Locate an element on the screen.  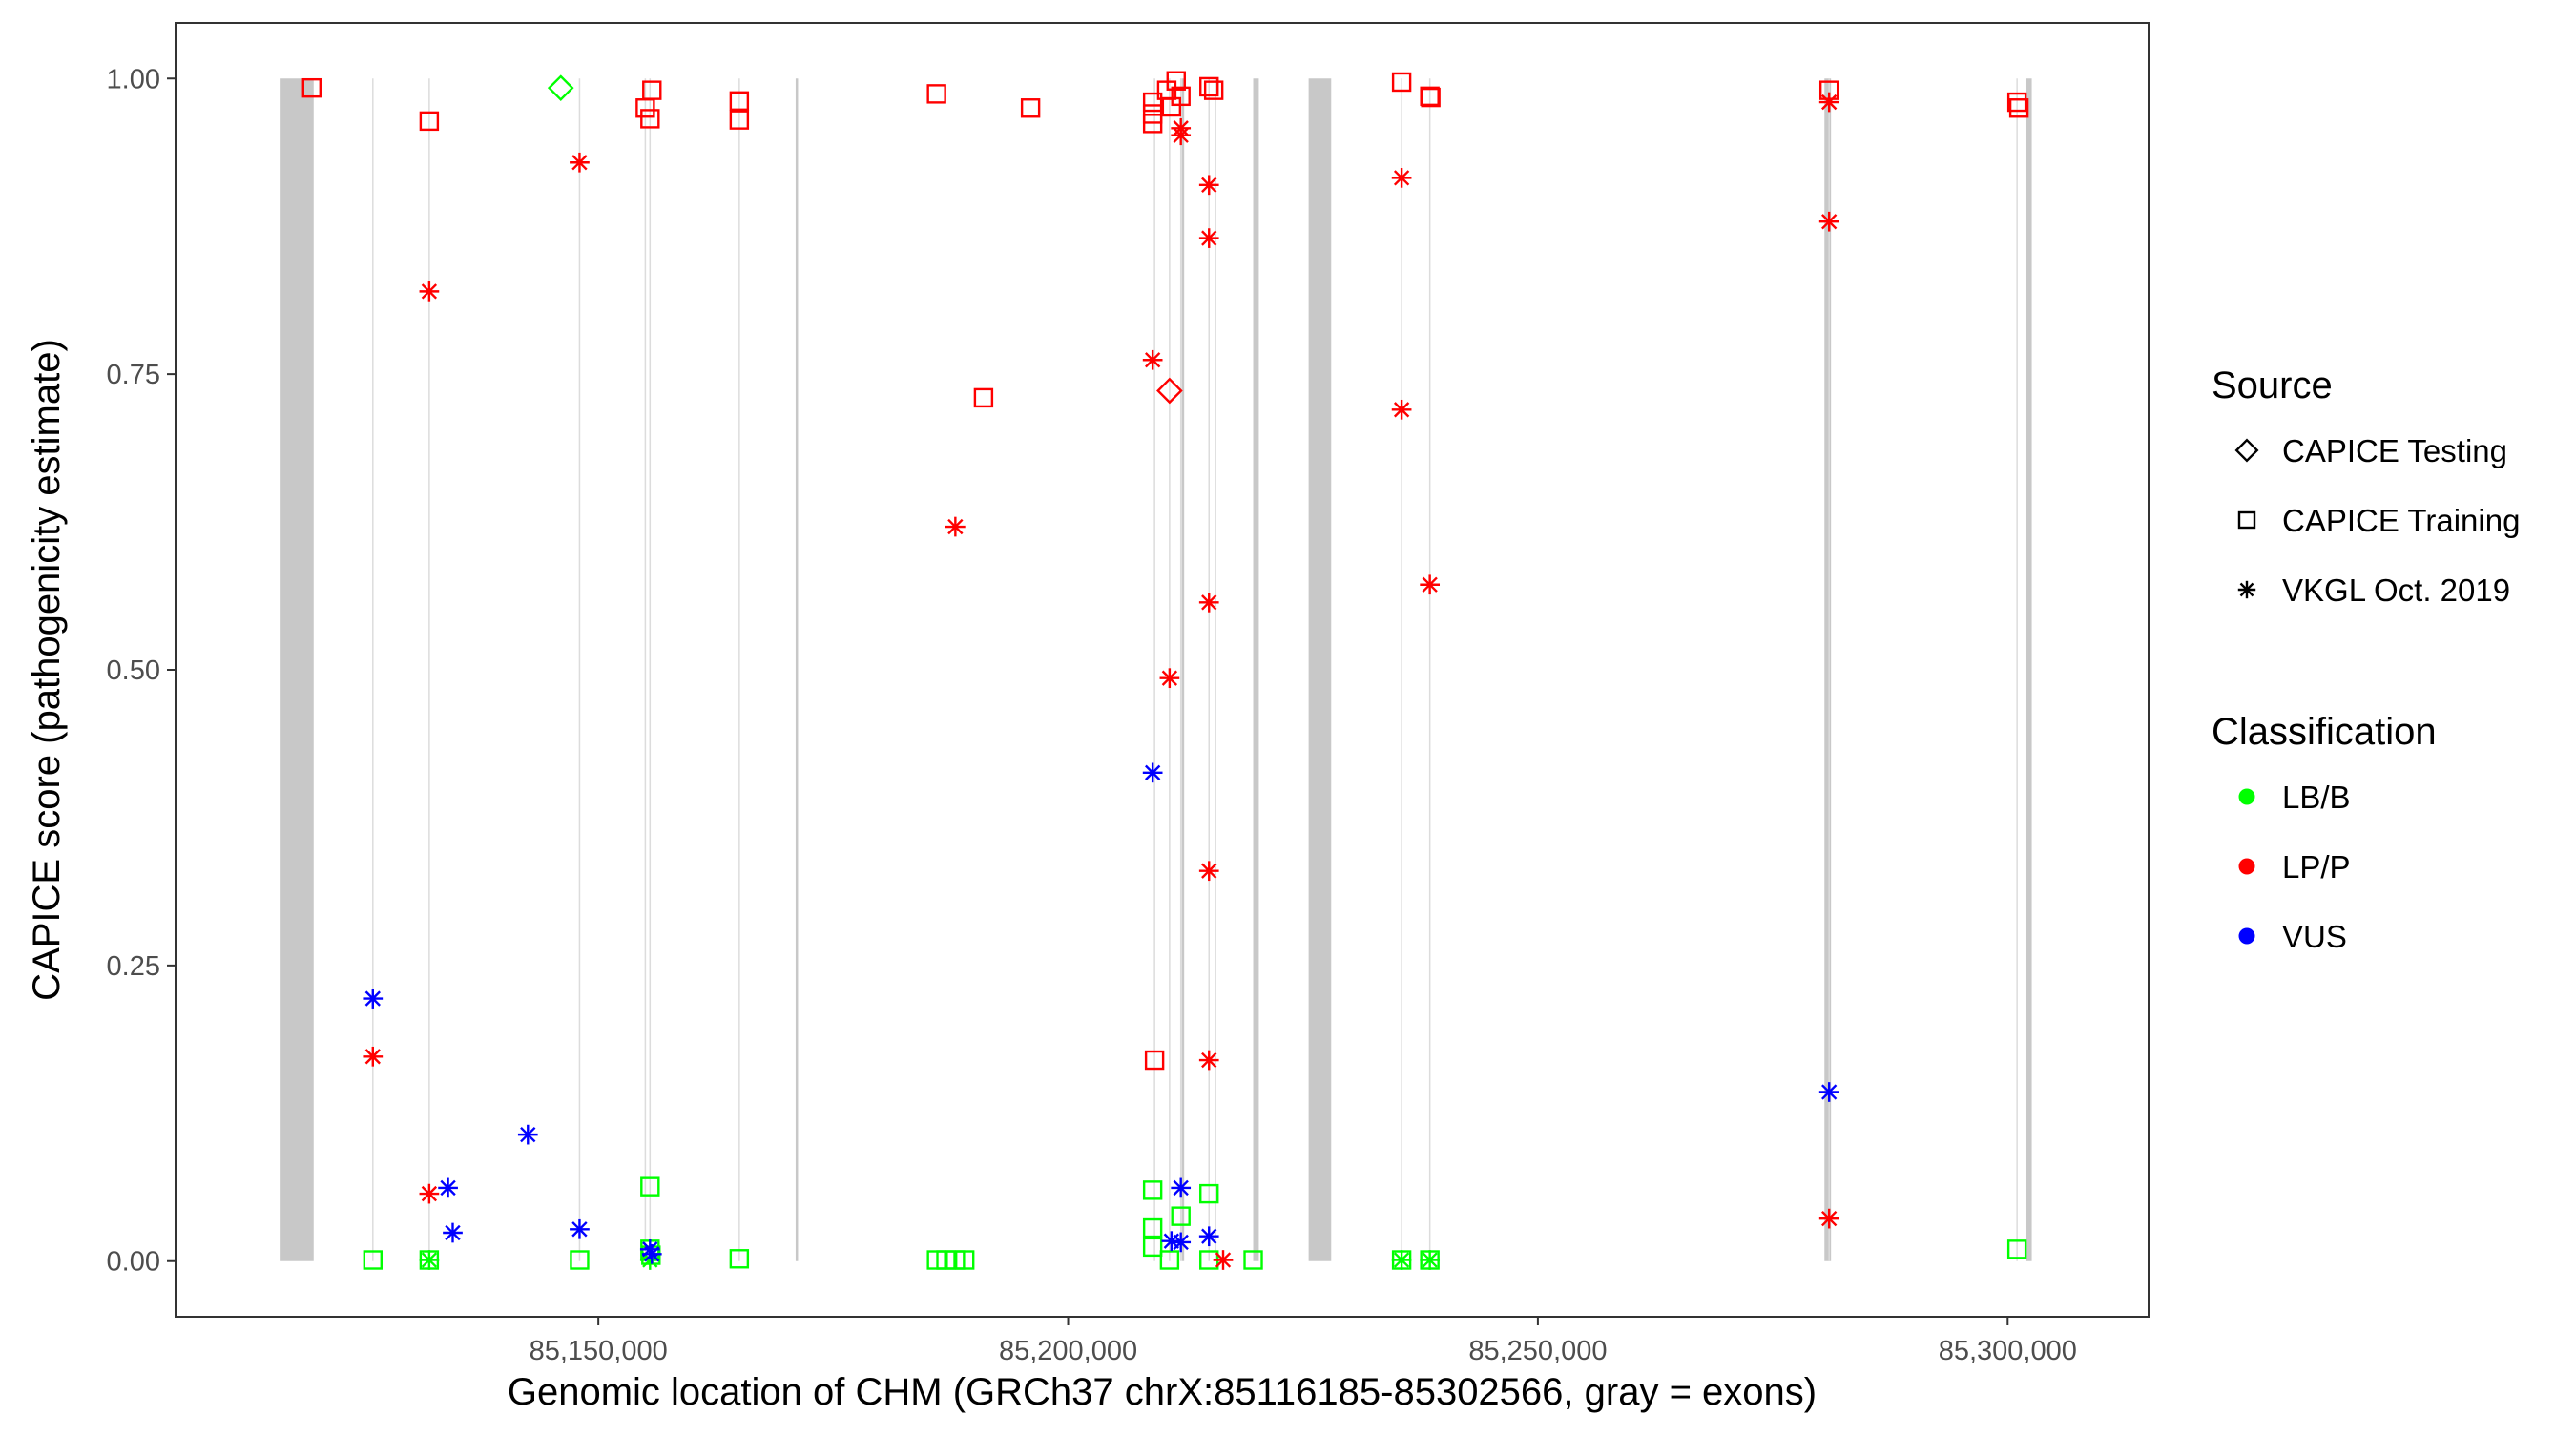
legend-classification-title: Classification is located at coordinates (2324, 732).